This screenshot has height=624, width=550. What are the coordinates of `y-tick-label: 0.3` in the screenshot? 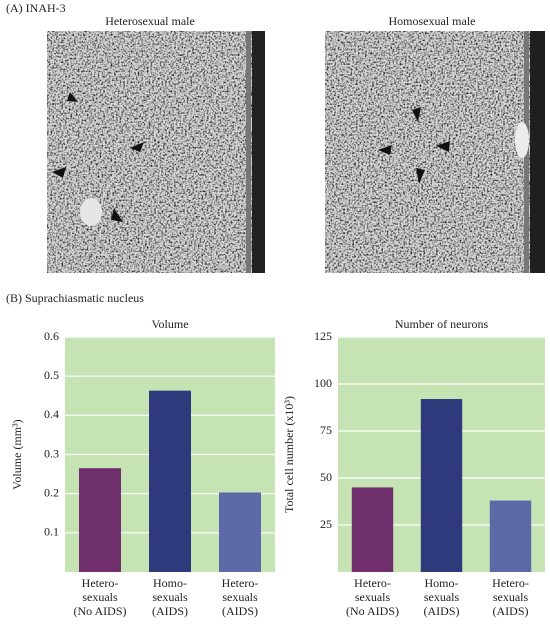 It's located at (51, 453).